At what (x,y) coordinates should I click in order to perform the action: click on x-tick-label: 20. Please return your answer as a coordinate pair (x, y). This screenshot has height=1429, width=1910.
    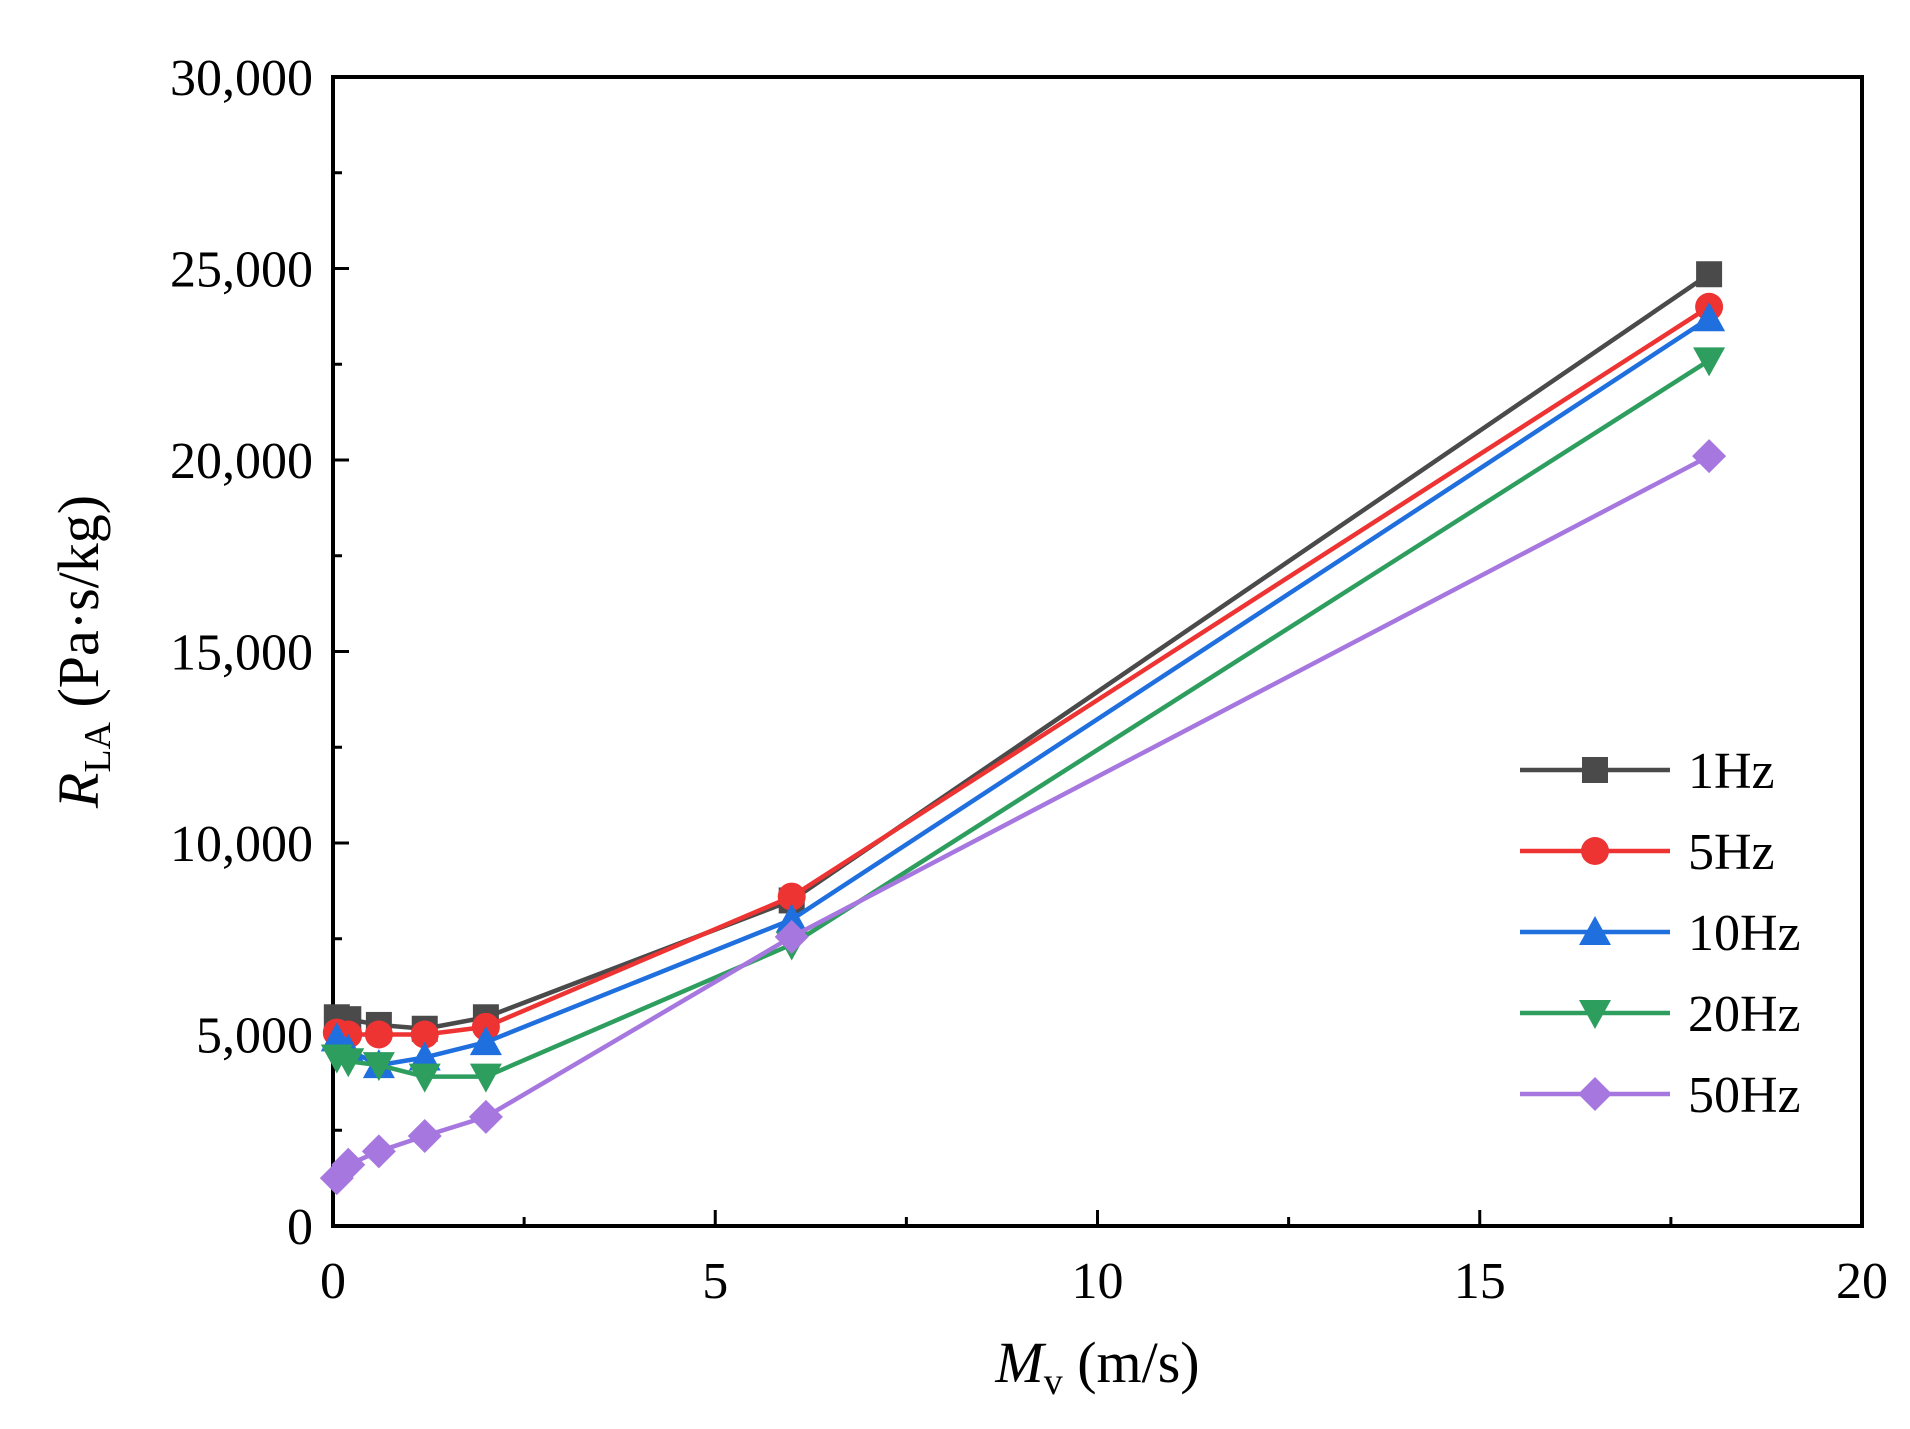
    Looking at the image, I should click on (1862, 1281).